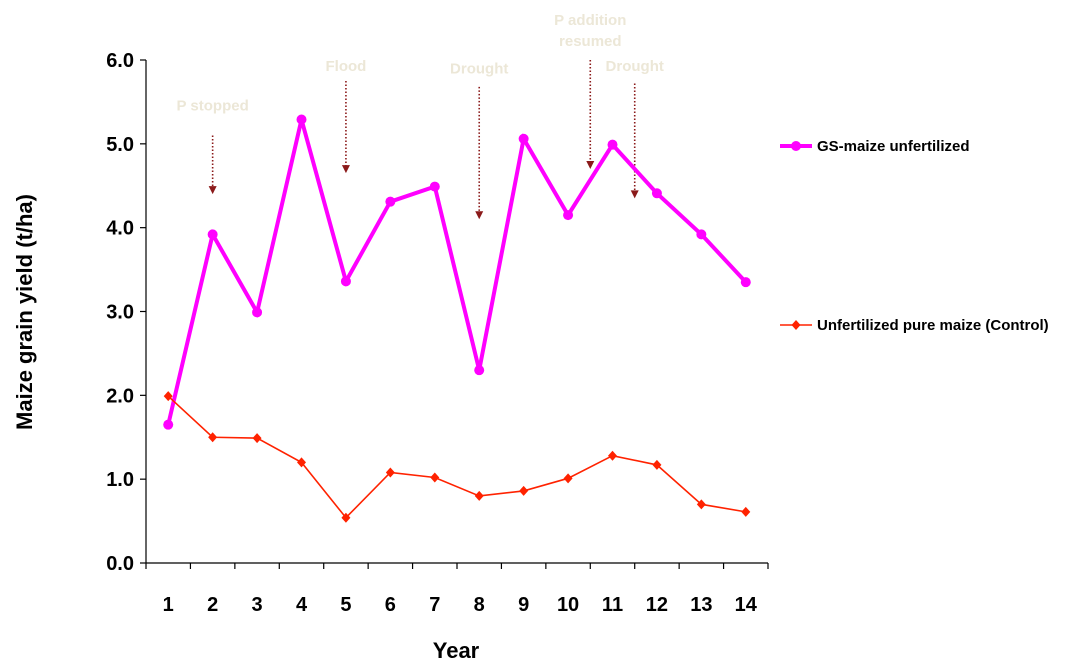  I want to click on annotation-line: Flood, so click(346, 66).